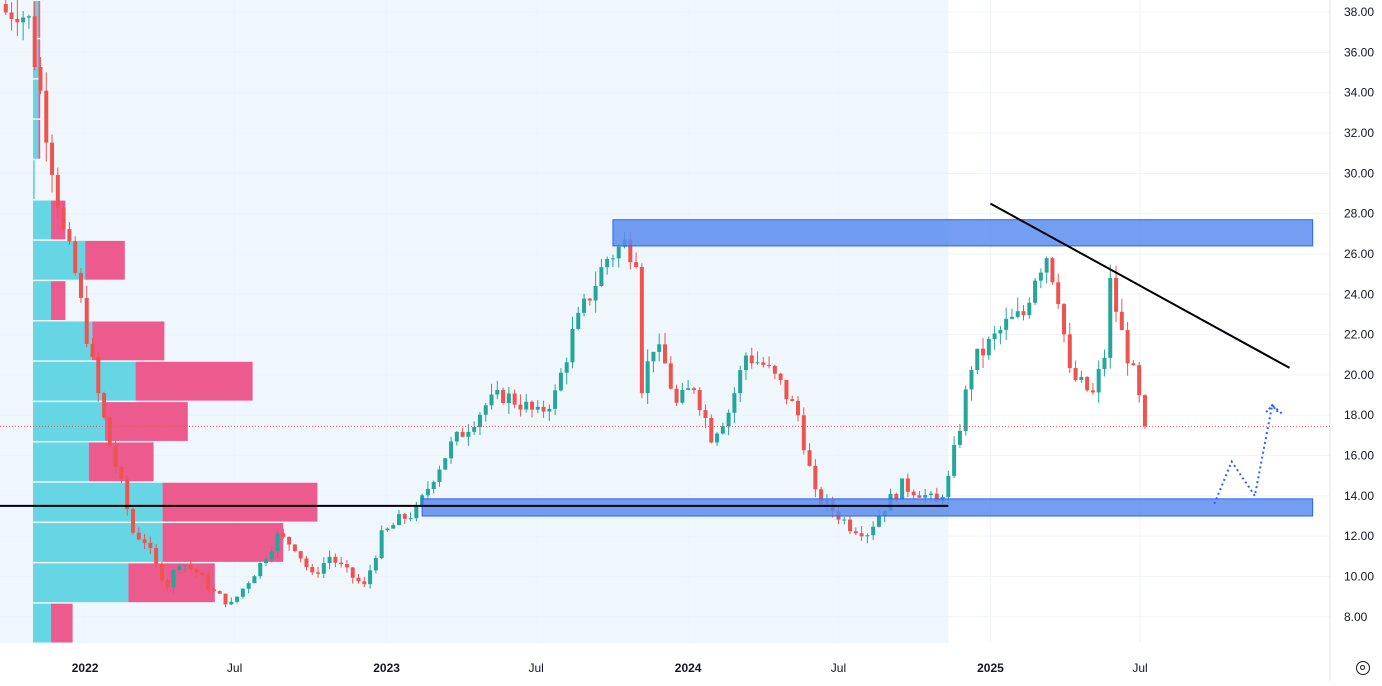  Describe the element at coordinates (1359, 294) in the screenshot. I see `y-tick-label: 24.00` at that location.